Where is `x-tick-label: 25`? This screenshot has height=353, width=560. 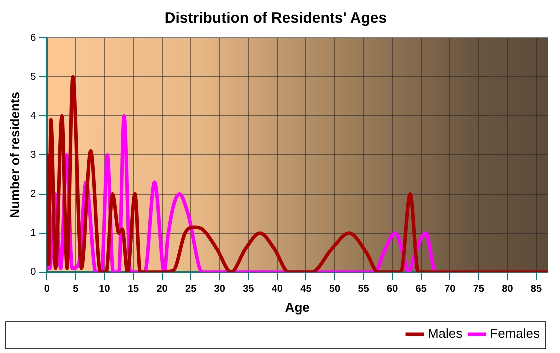
x-tick-label: 25 is located at coordinates (192, 290).